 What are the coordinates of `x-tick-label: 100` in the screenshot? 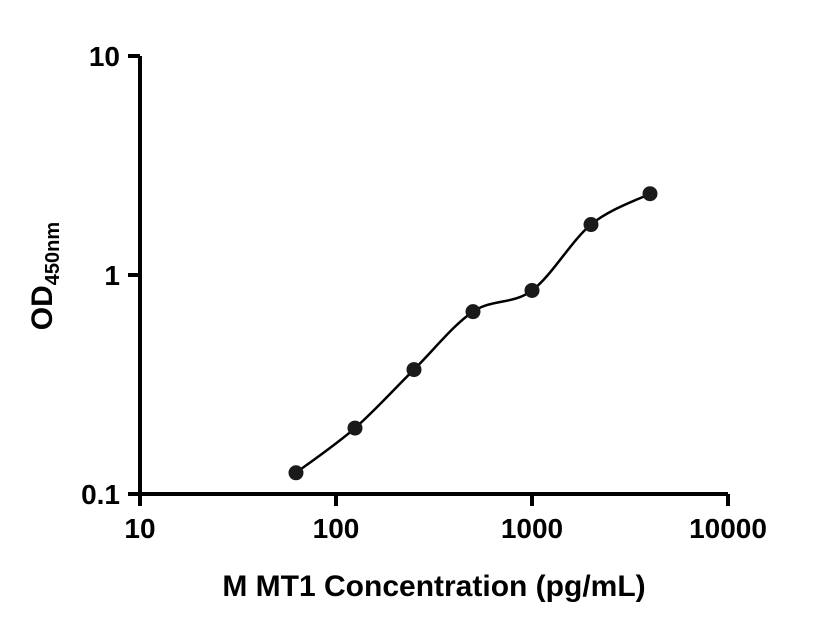 It's located at (336, 528).